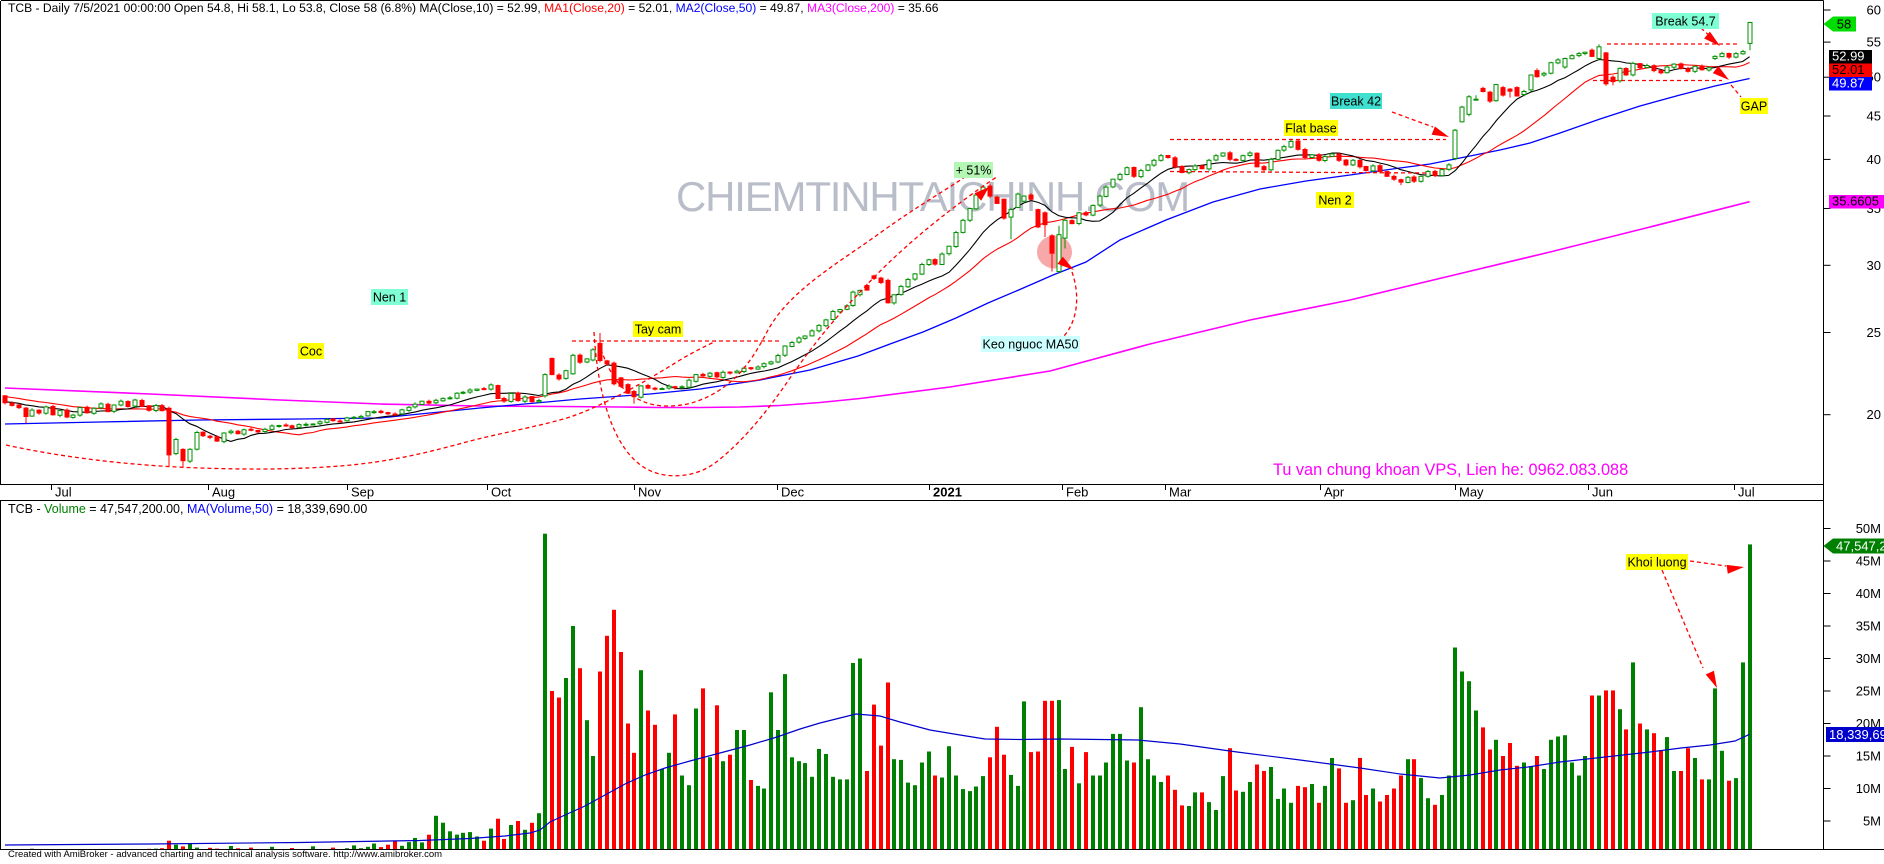 Image resolution: width=1884 pixels, height=864 pixels. What do you see at coordinates (1874, 116) in the screenshot?
I see `svg-text: 45` at bounding box center [1874, 116].